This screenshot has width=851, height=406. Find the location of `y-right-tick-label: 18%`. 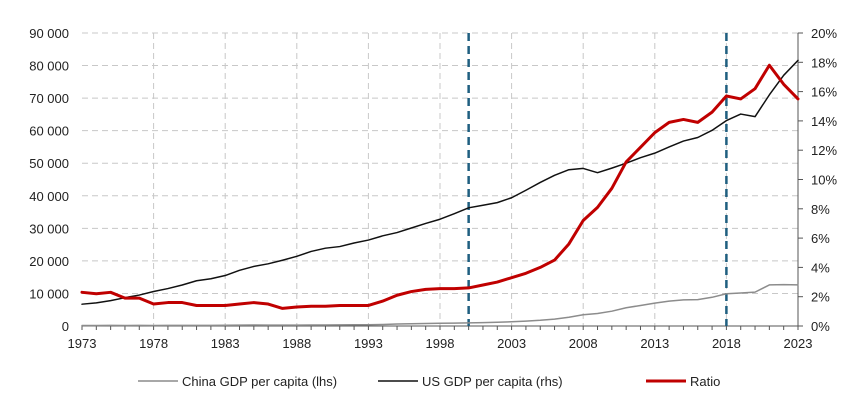

y-right-tick-label: 18% is located at coordinates (824, 62).